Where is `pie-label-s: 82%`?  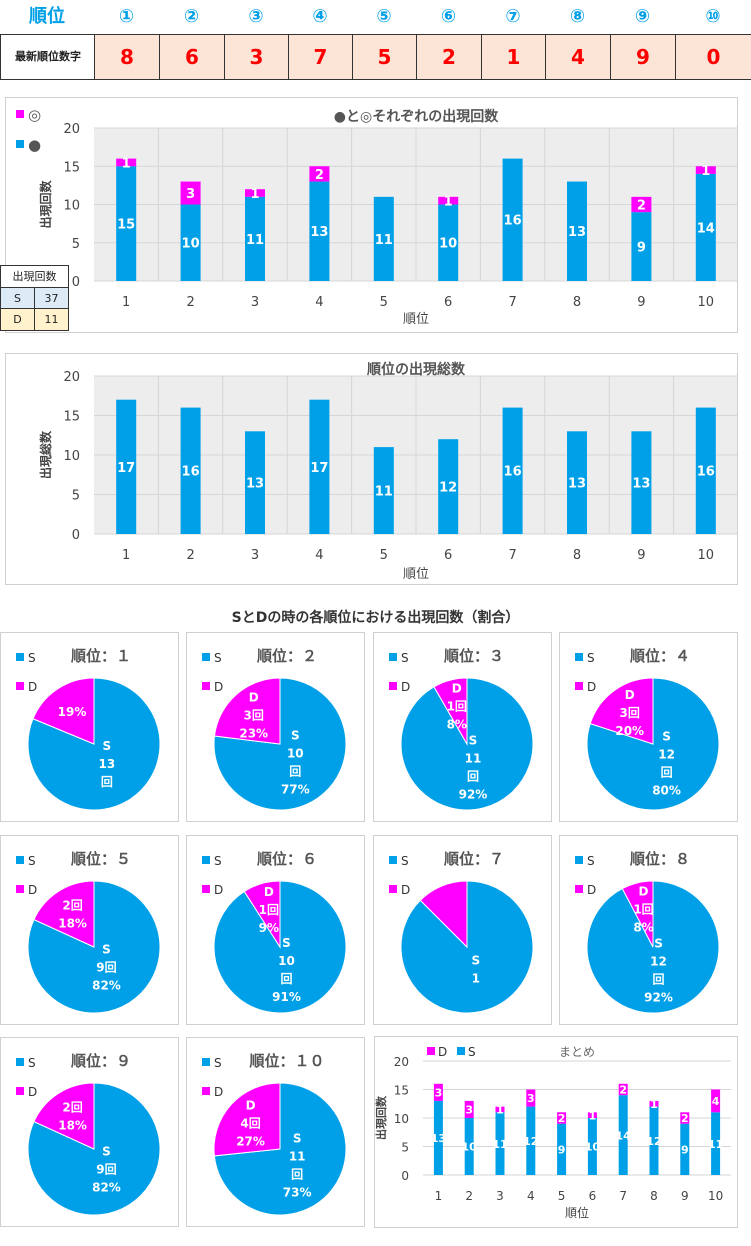
pie-label-s: 82% is located at coordinates (106, 985).